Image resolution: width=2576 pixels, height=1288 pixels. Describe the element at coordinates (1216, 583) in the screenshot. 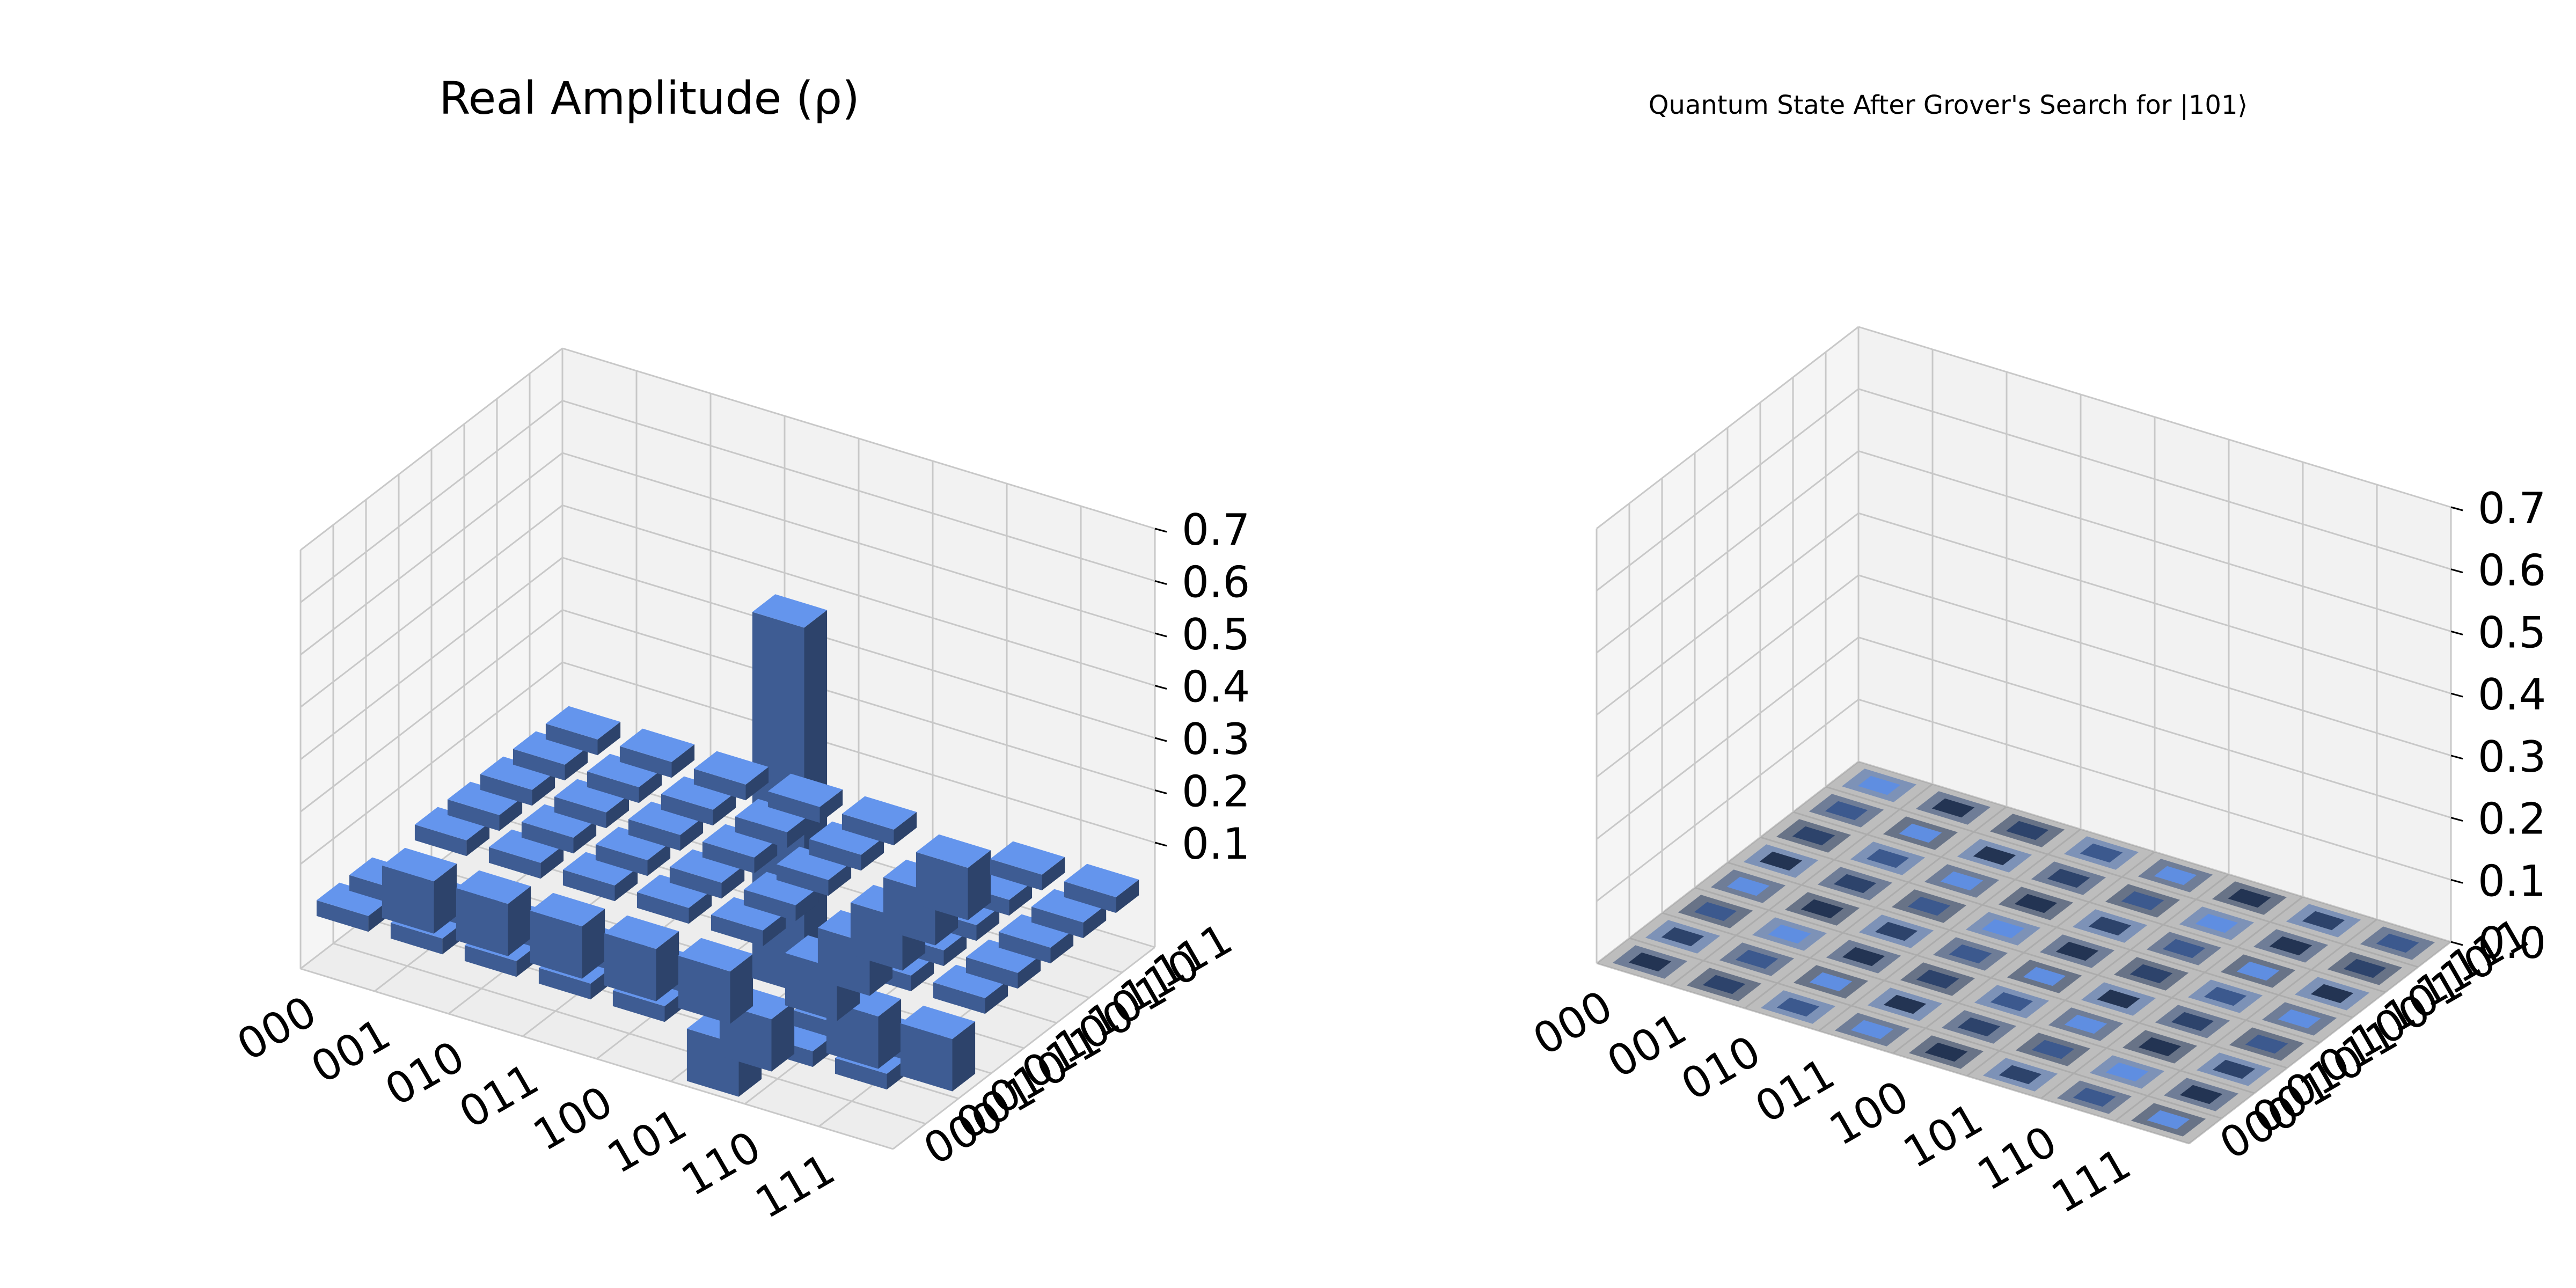

I see `z-tick-label: 0.6` at that location.